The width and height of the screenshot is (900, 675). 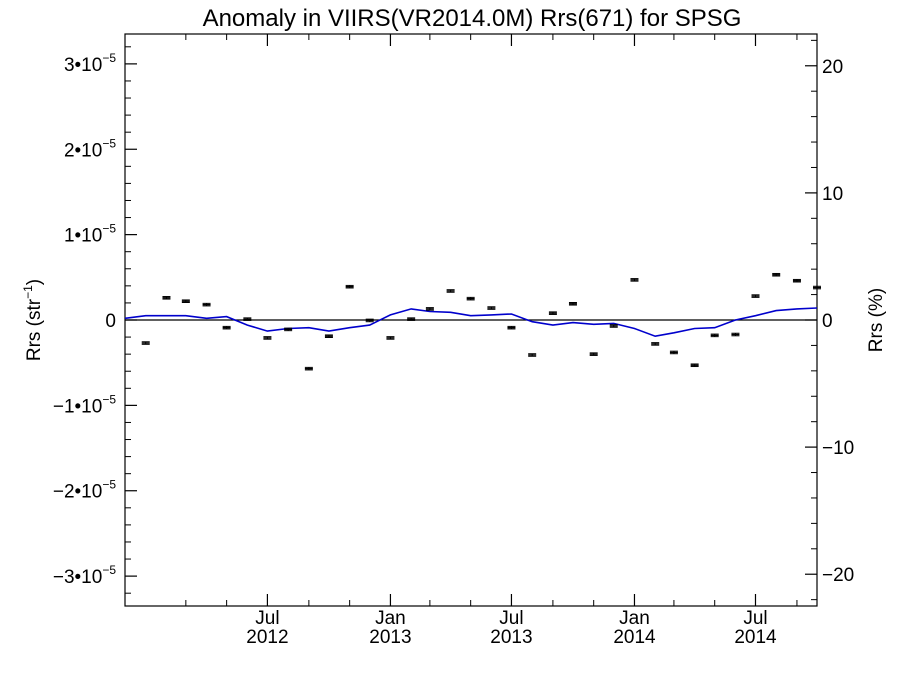 I want to click on y-left-tick-label: −1•10−5, so click(x=84, y=404).